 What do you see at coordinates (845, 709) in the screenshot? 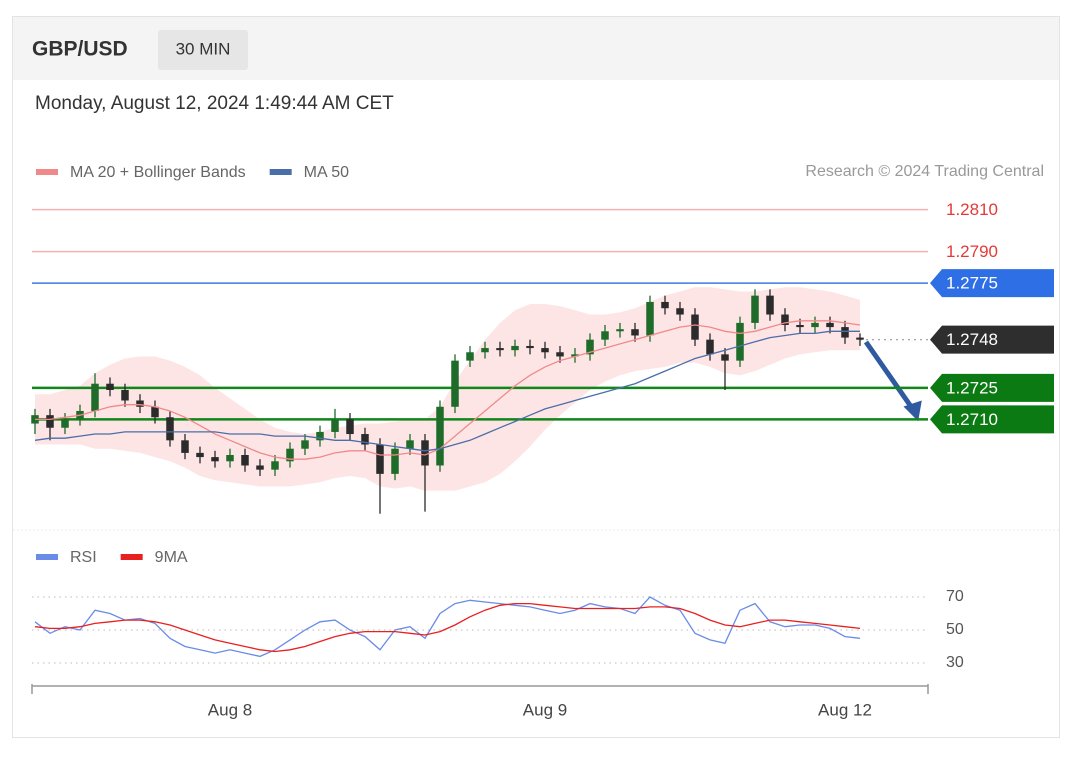
I see `x-tick-label: Aug 12` at bounding box center [845, 709].